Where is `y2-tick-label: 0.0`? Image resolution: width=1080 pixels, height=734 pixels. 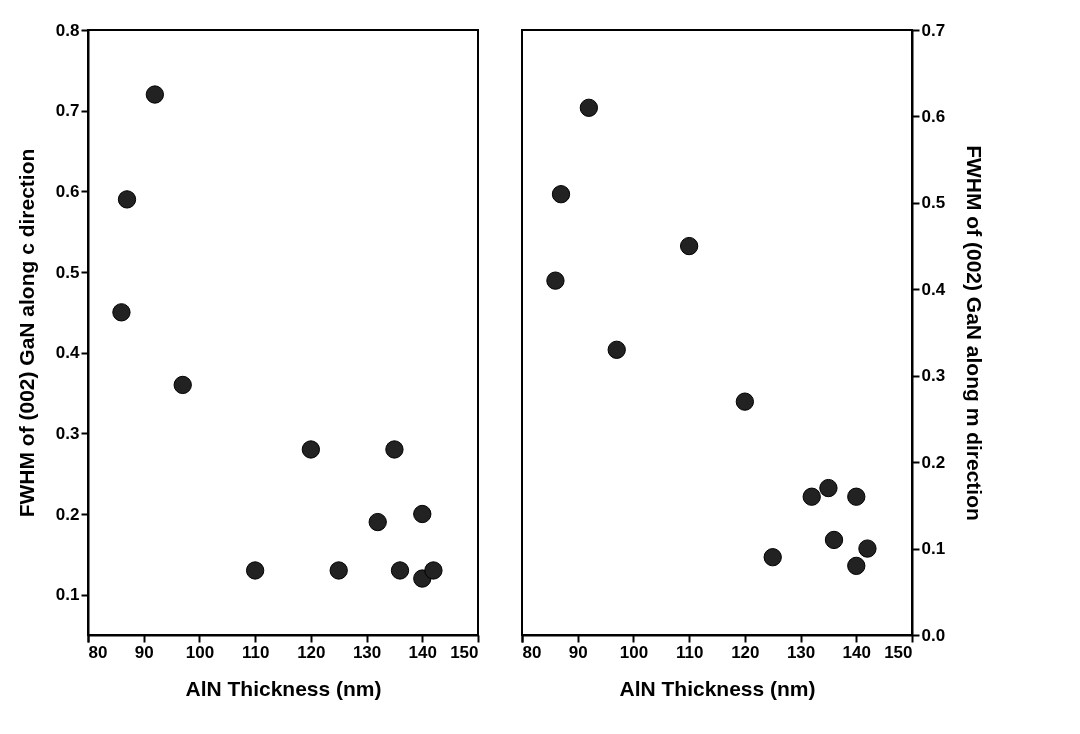
y2-tick-label: 0.0 is located at coordinates (933, 635).